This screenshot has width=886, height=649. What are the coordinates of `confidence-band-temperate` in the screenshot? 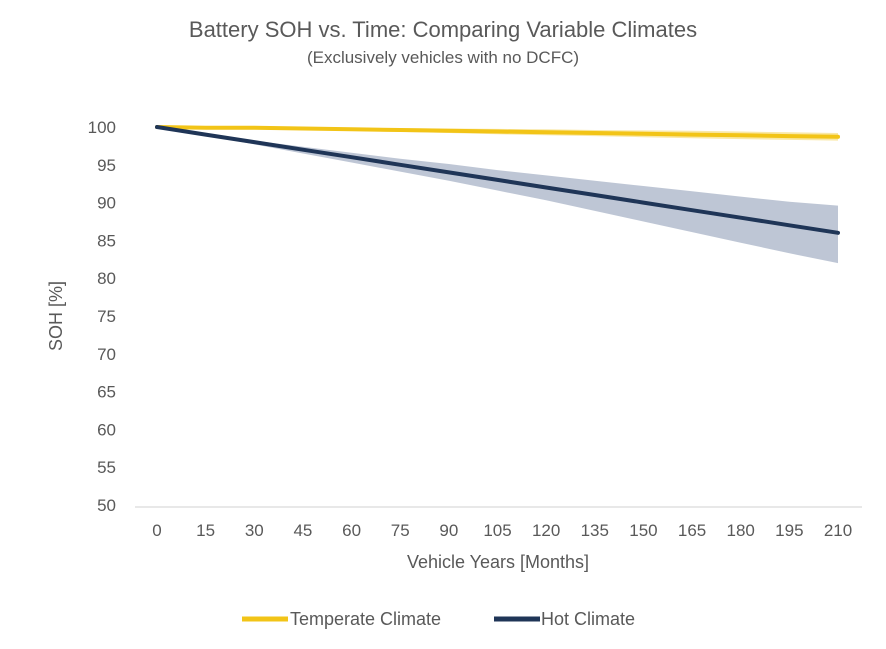 It's located at (497, 134).